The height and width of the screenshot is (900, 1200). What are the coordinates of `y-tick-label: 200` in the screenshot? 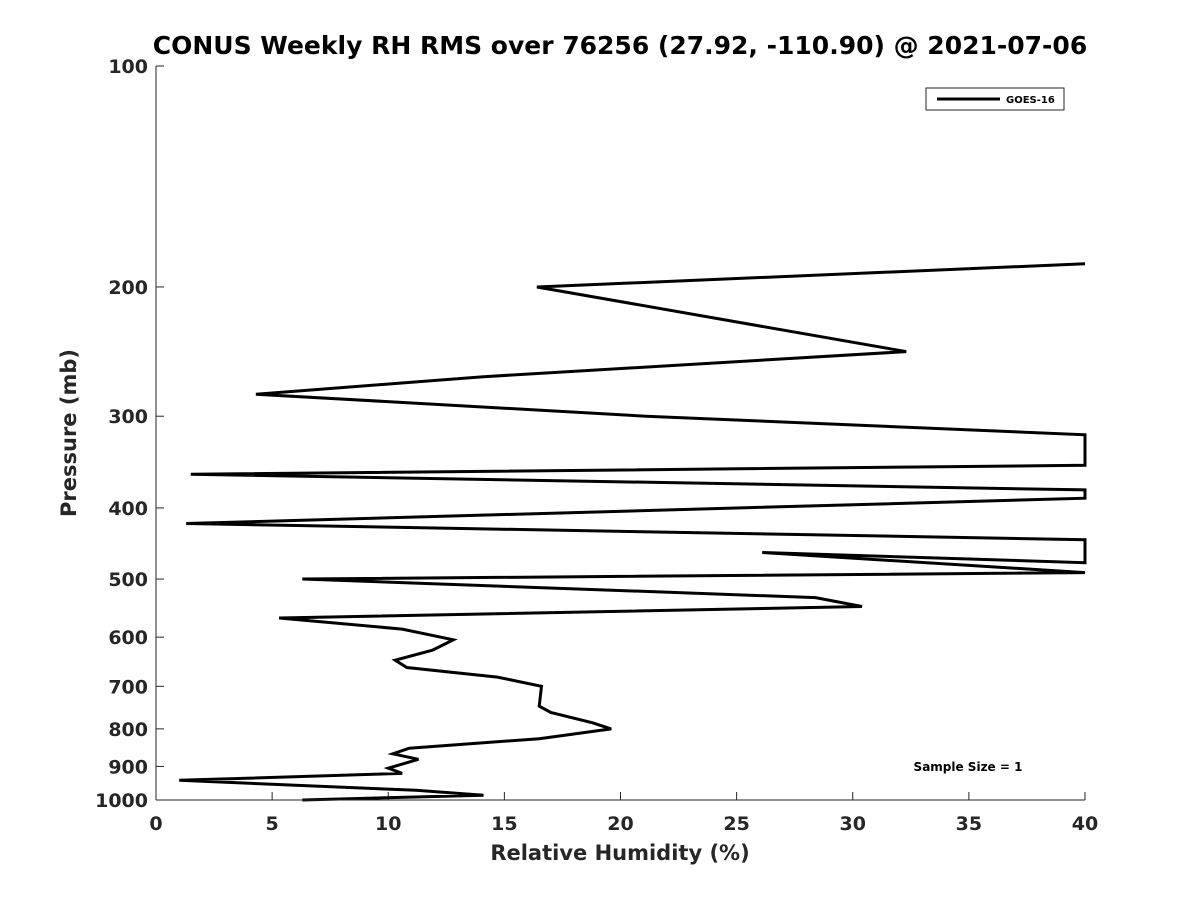 It's located at (128, 288).